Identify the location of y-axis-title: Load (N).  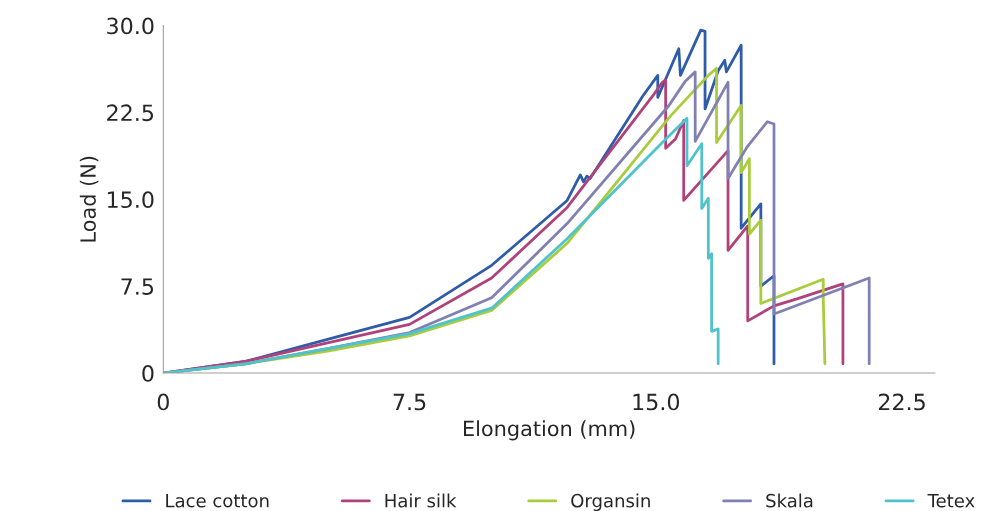
(89, 199).